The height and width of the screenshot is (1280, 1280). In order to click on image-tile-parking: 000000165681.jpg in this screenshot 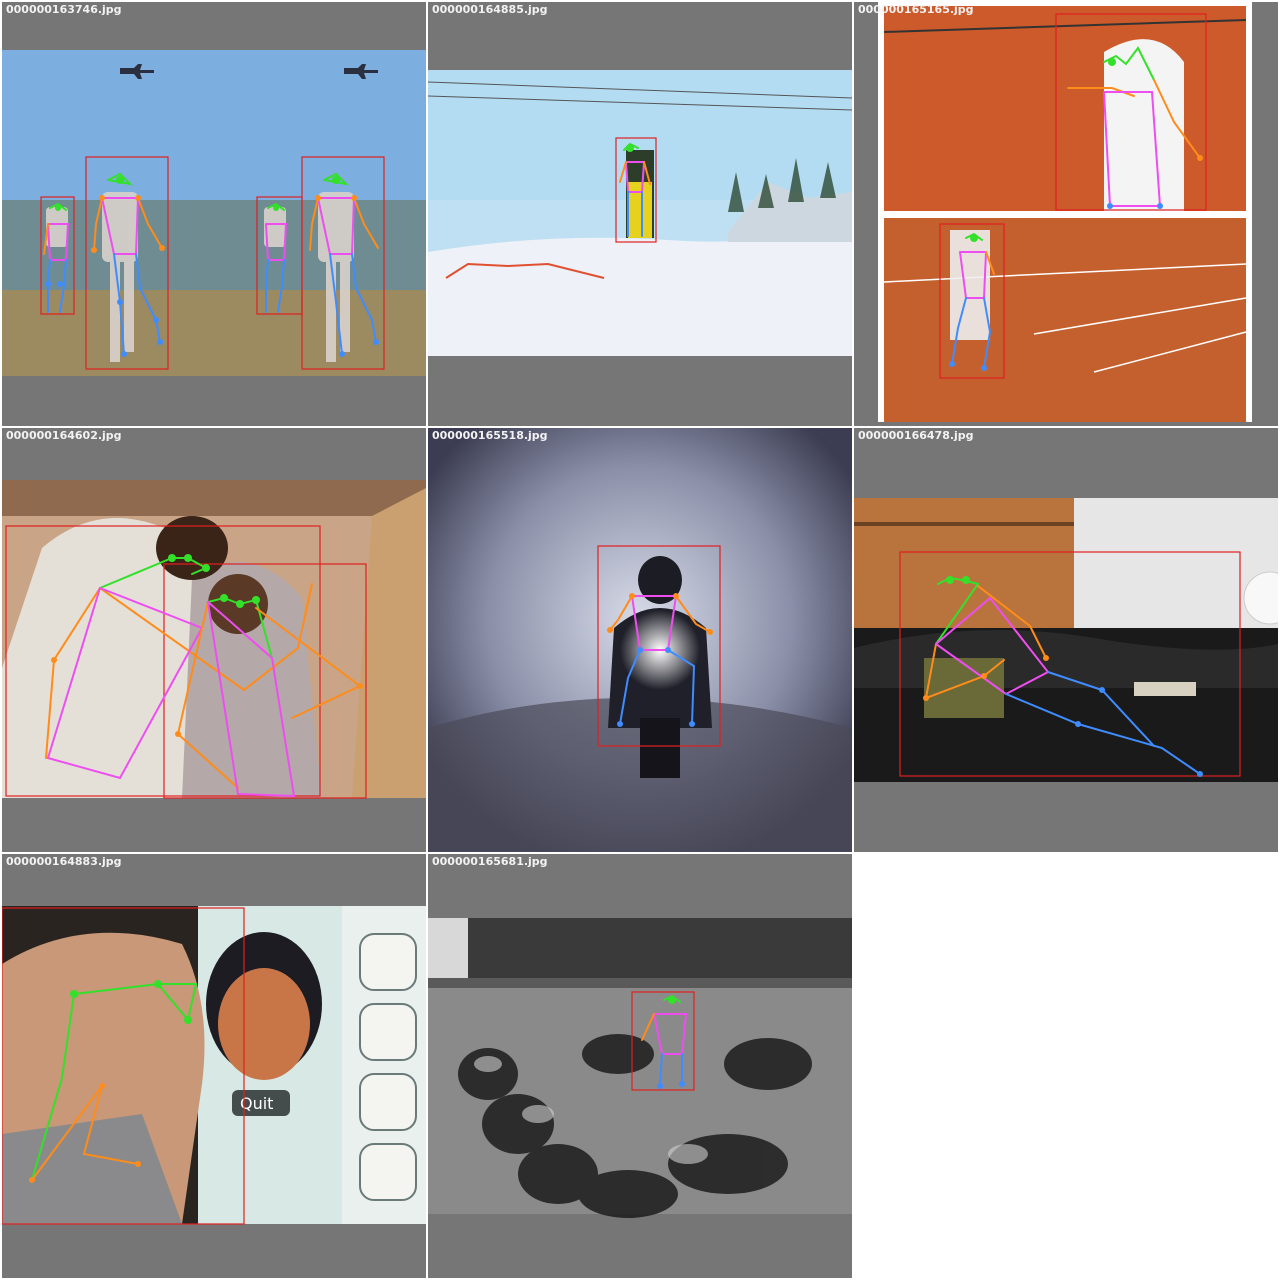, I will do `click(640, 1066)`.